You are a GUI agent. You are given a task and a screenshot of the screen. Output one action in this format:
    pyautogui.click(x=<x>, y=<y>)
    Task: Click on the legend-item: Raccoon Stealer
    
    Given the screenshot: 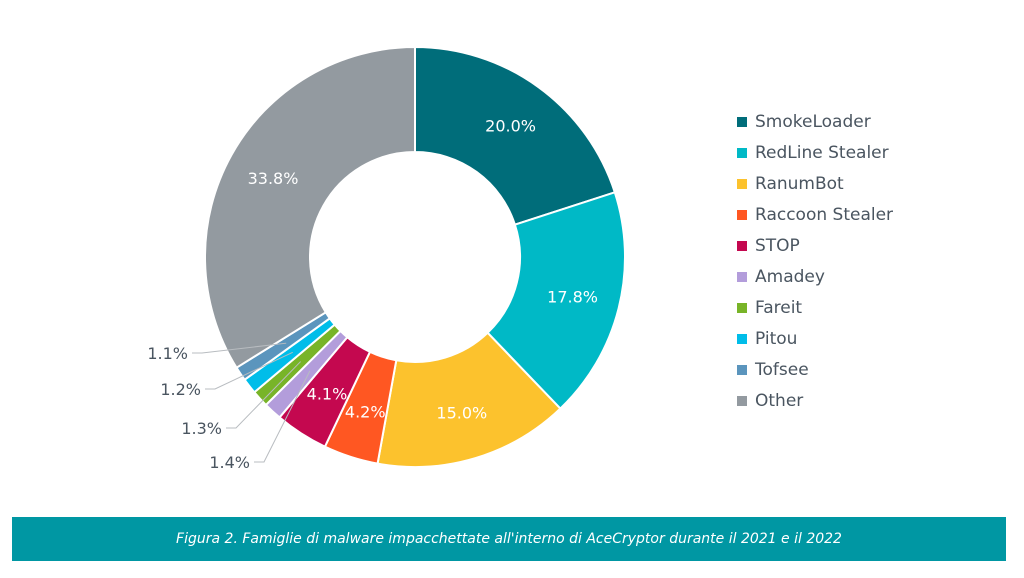 What is the action you would take?
    pyautogui.click(x=815, y=214)
    